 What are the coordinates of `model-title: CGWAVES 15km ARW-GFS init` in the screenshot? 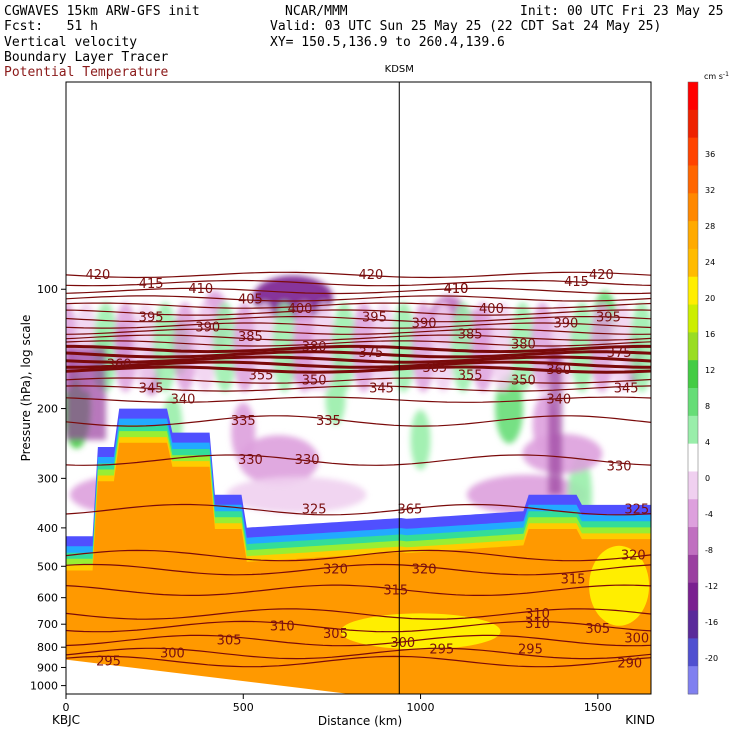 It's located at (102, 11).